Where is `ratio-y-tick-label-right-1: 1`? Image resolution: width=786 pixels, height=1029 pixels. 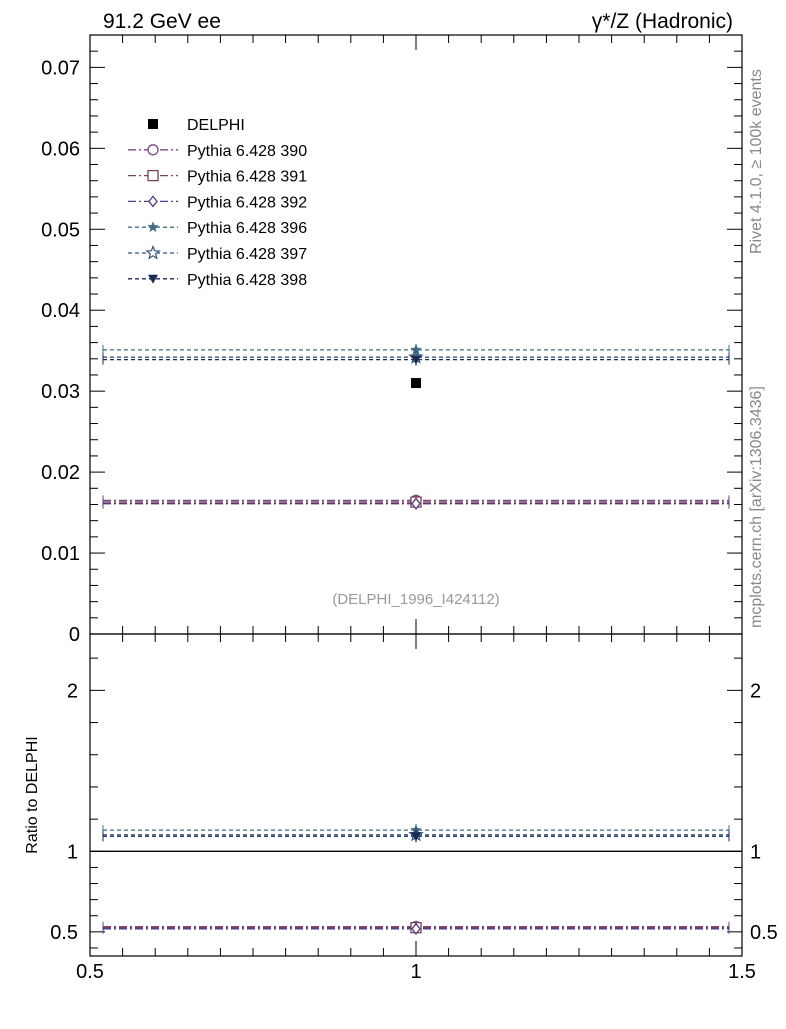 ratio-y-tick-label-right-1: 1 is located at coordinates (755, 852).